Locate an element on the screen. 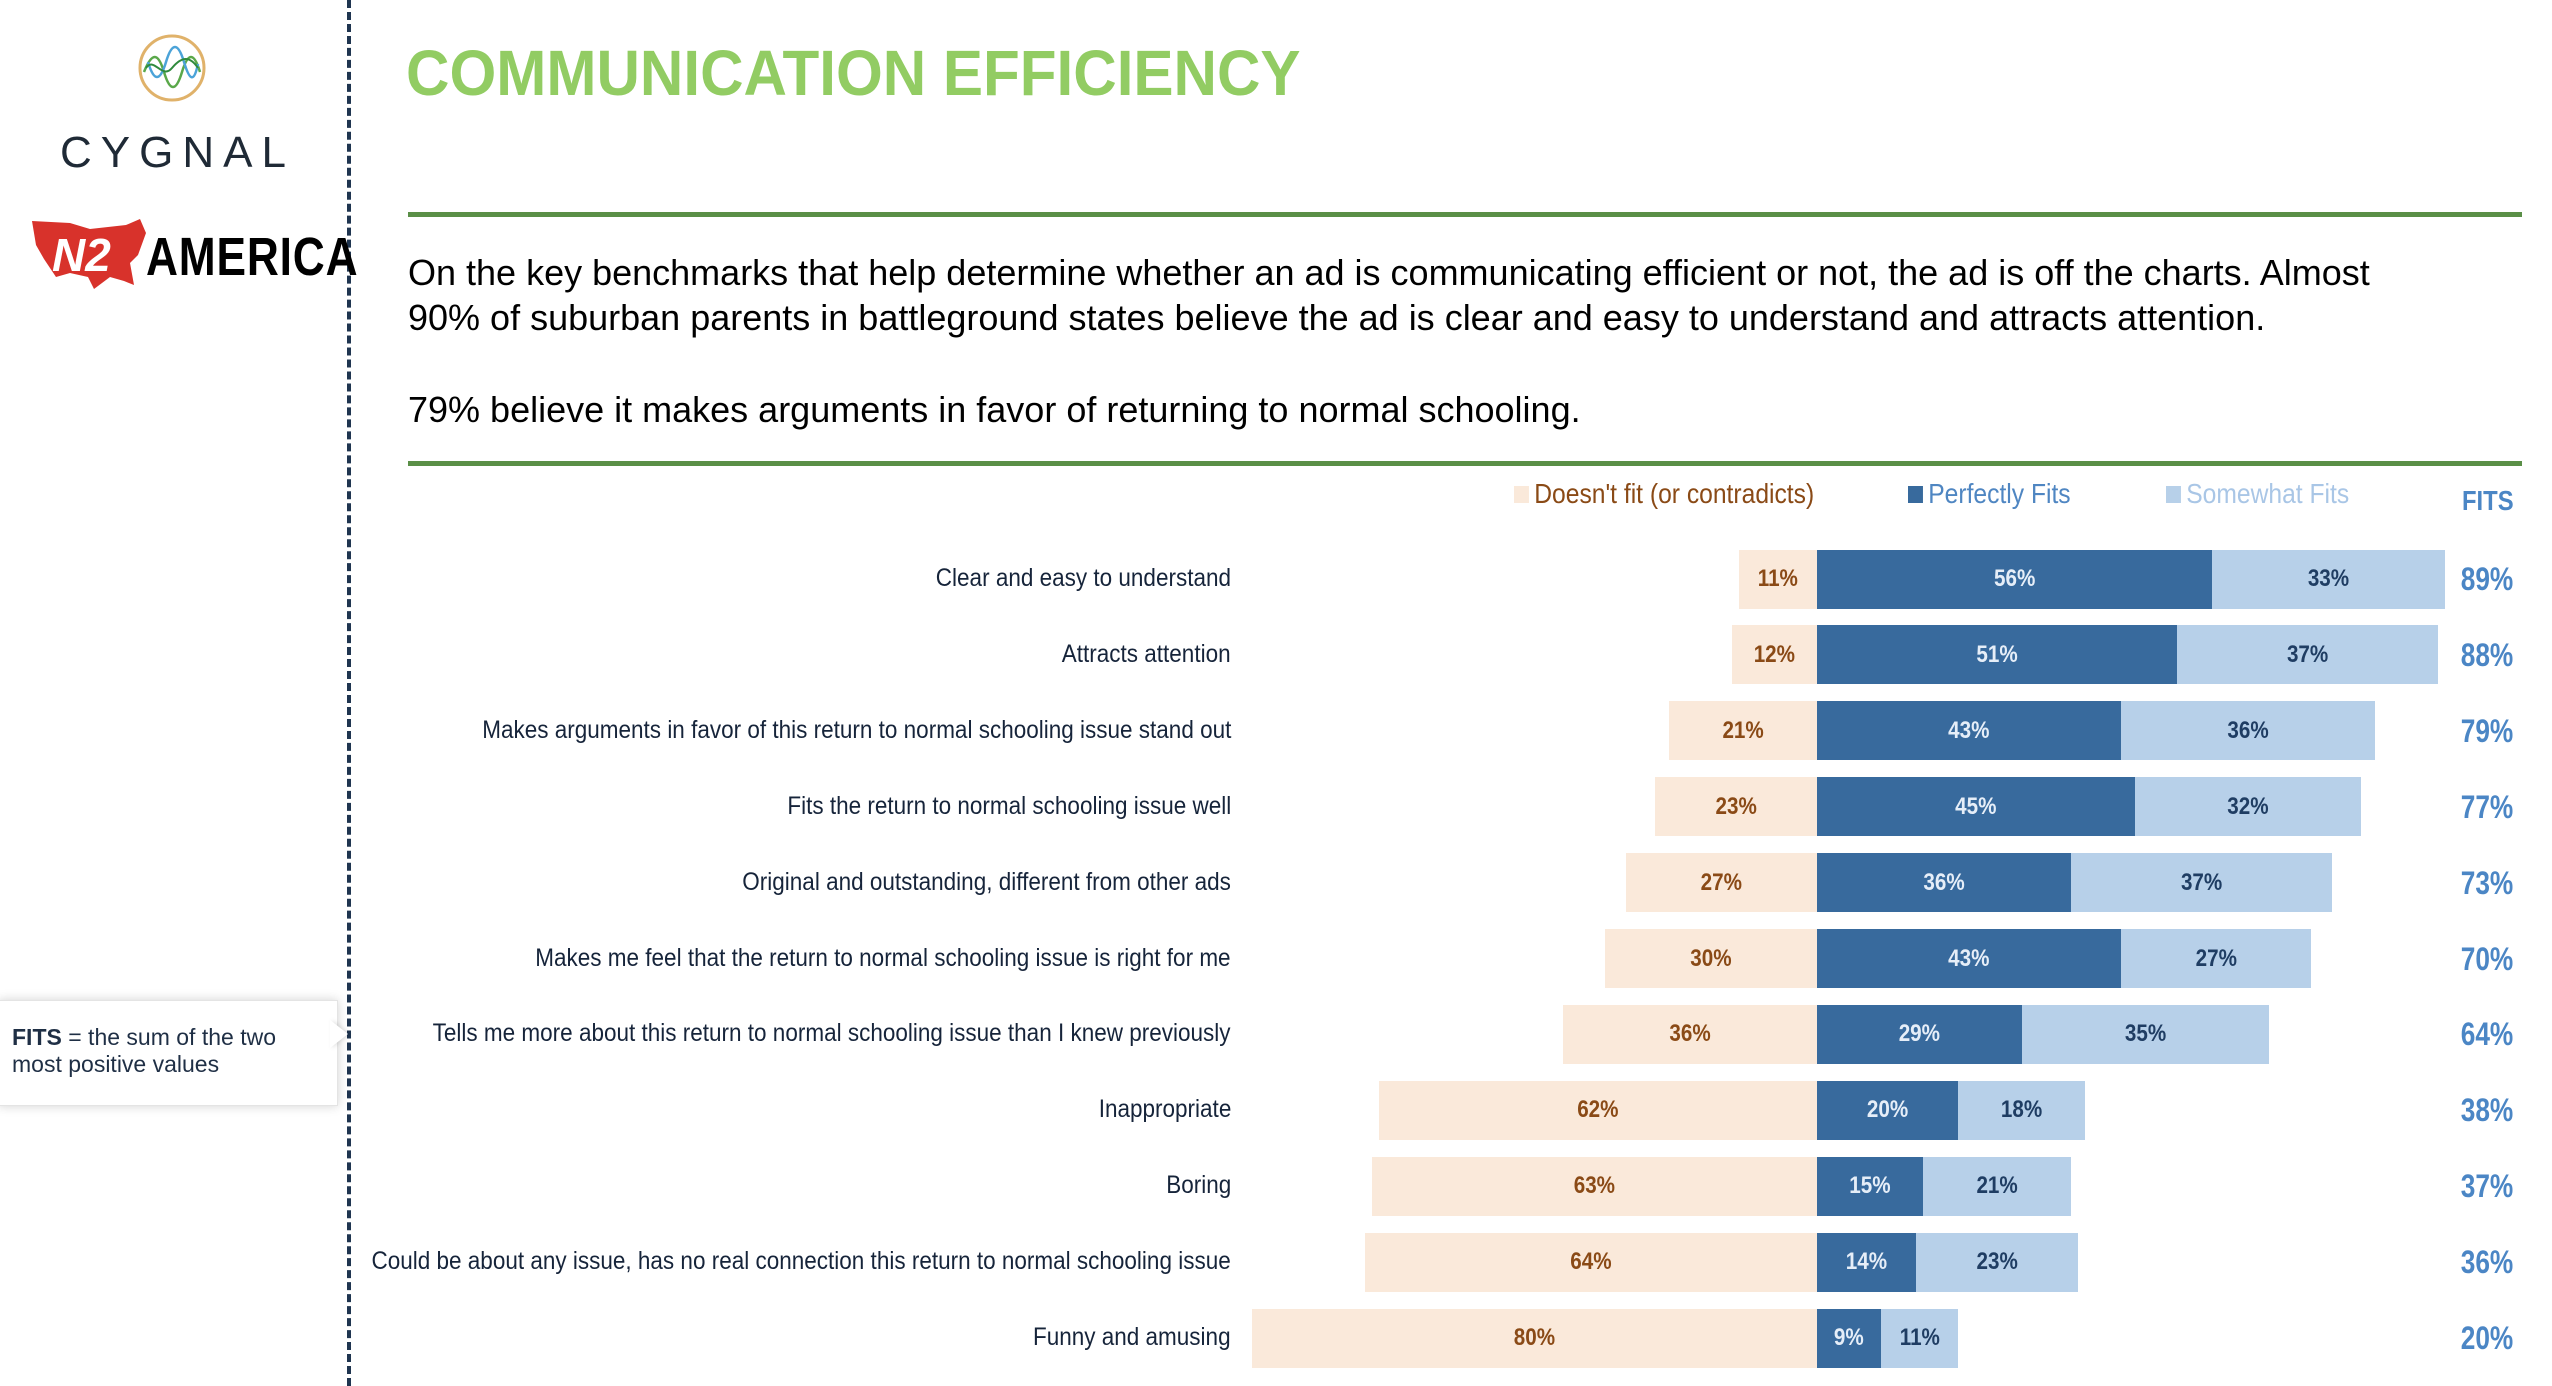 The image size is (2552, 1386). value-label-somewhat-fits: 11% is located at coordinates (1919, 1337).